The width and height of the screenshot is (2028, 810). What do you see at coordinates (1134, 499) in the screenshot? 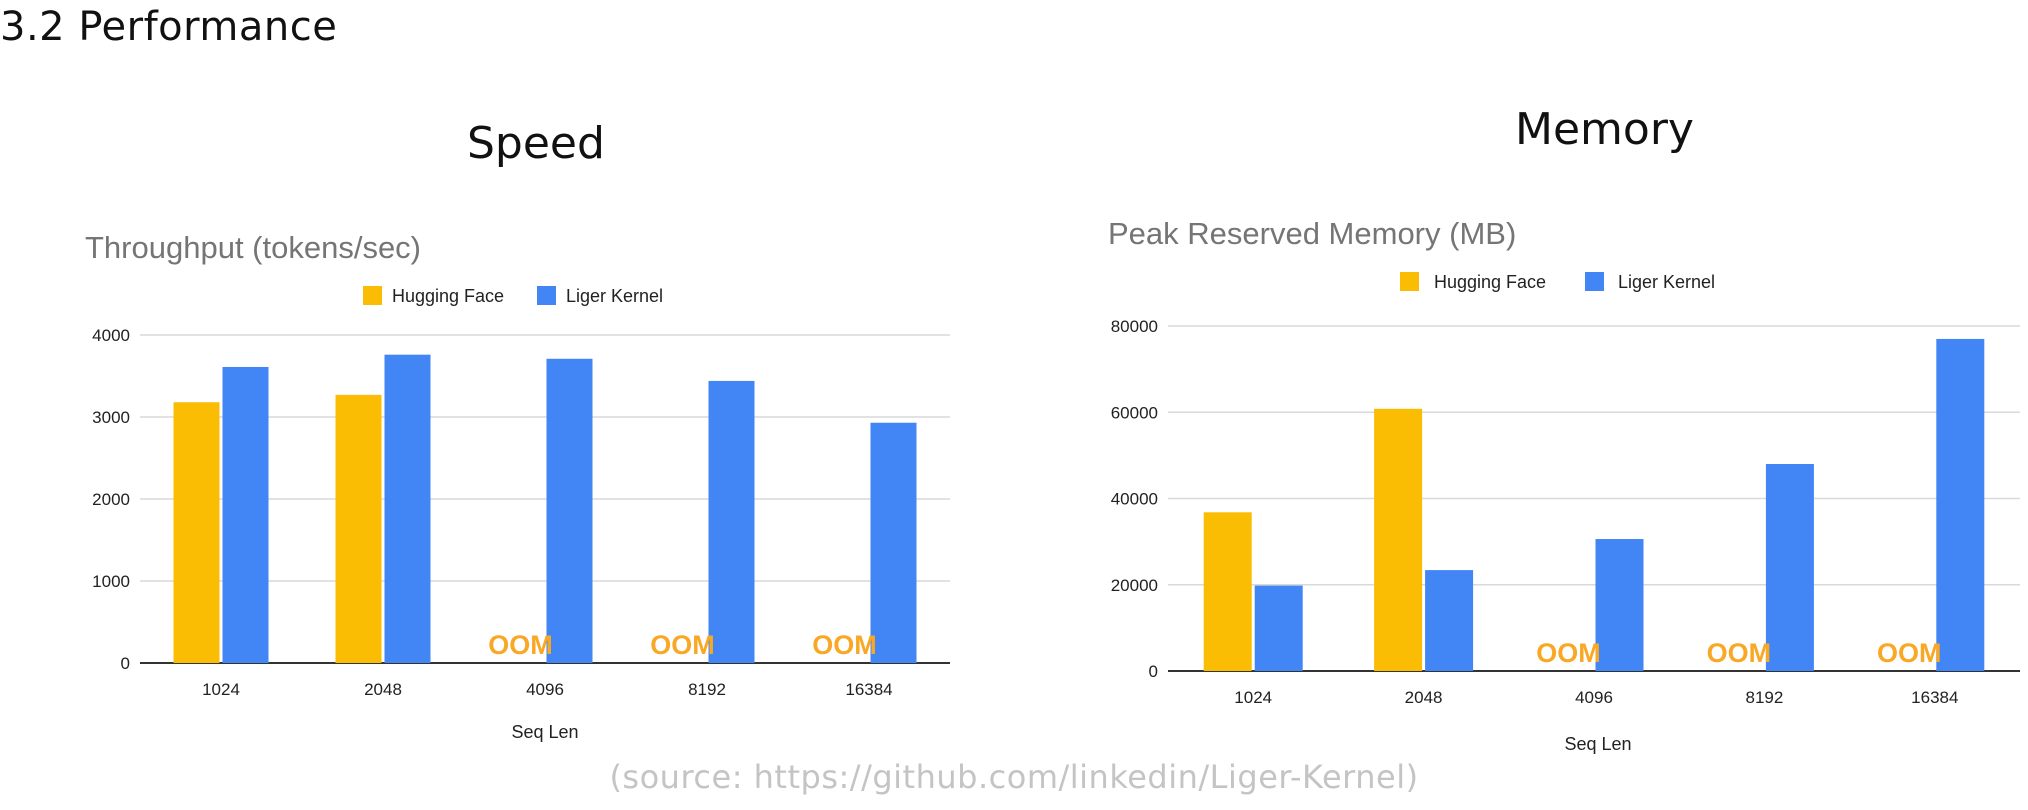
I see `y-tick-label: 40000` at bounding box center [1134, 499].